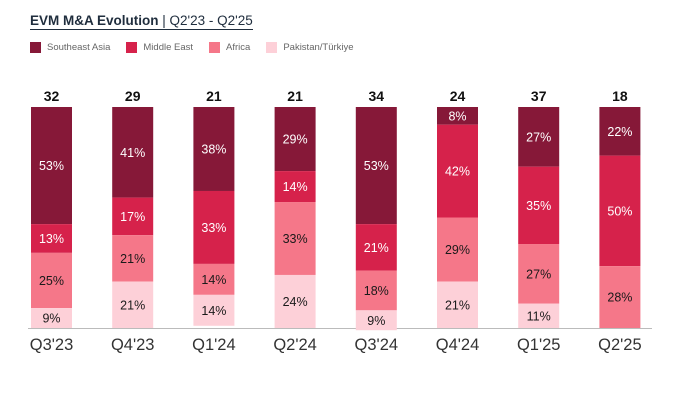 The width and height of the screenshot is (674, 402). I want to click on x-tick-label: Q2'24, so click(295, 345).